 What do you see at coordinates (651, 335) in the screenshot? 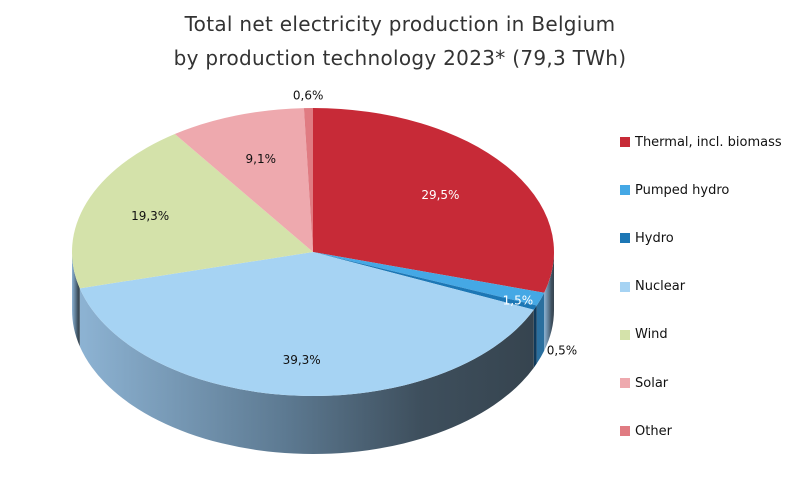
I see `legend-label: Wind` at bounding box center [651, 335].